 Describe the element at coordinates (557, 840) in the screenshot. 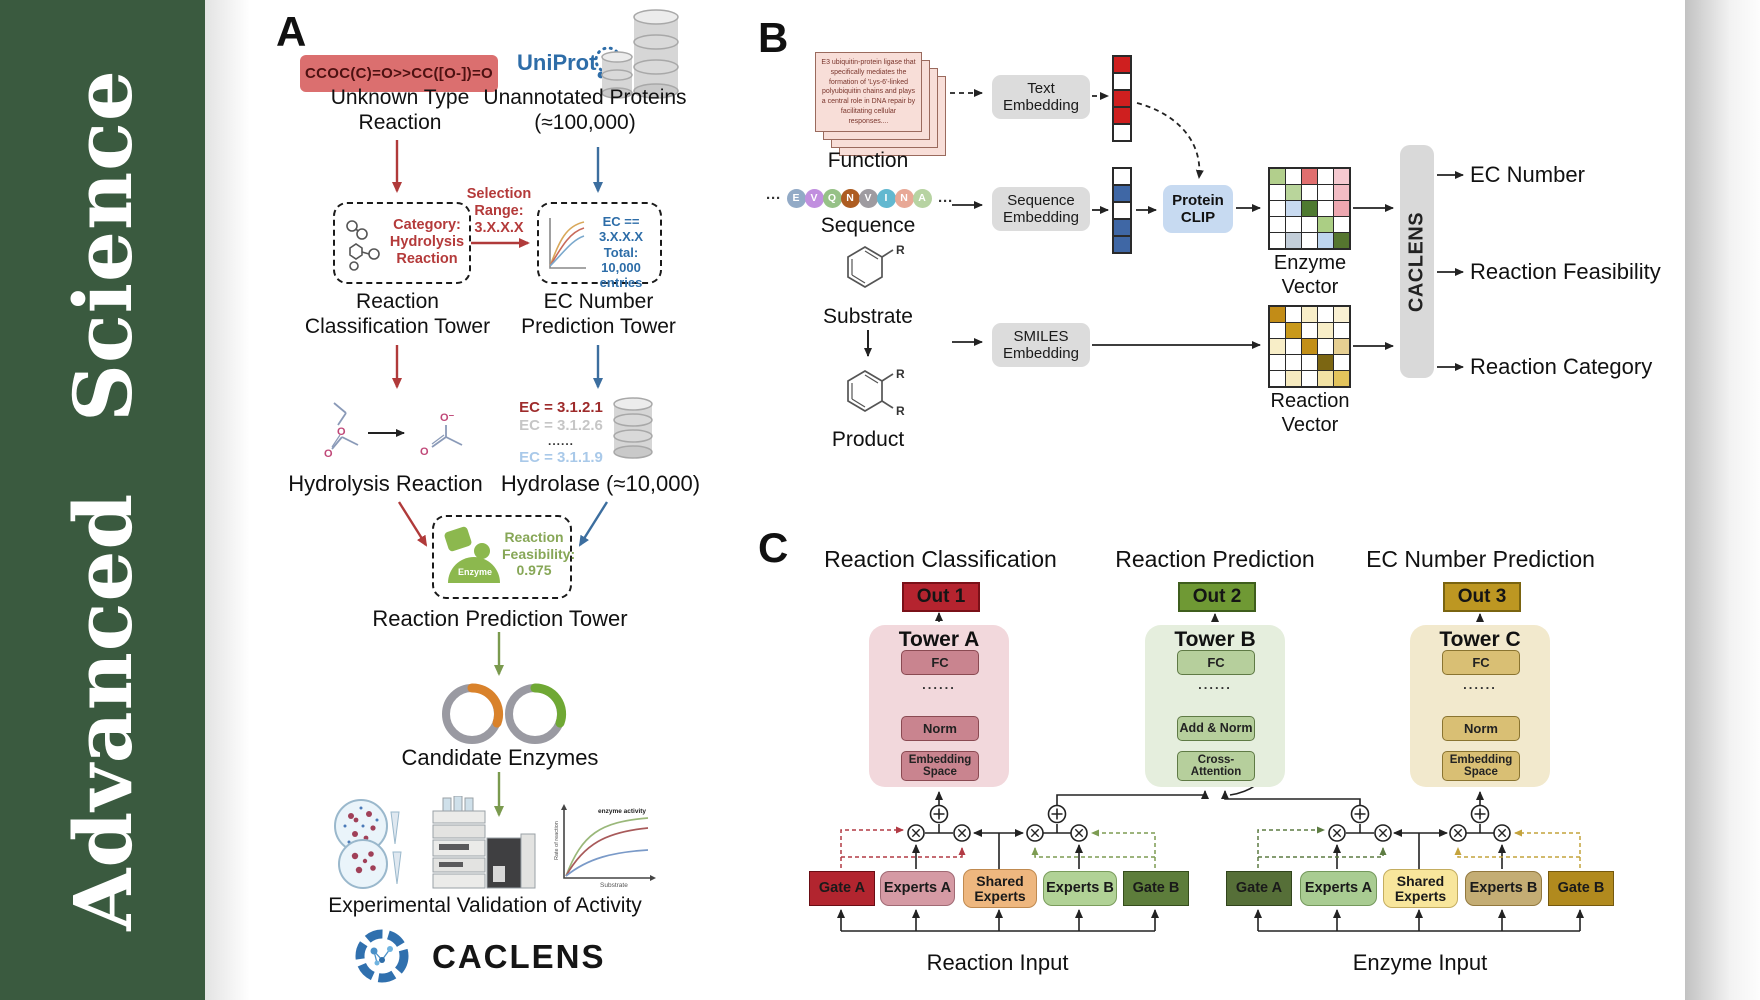

I see `graph-ylabel: Rate of reaction` at that location.